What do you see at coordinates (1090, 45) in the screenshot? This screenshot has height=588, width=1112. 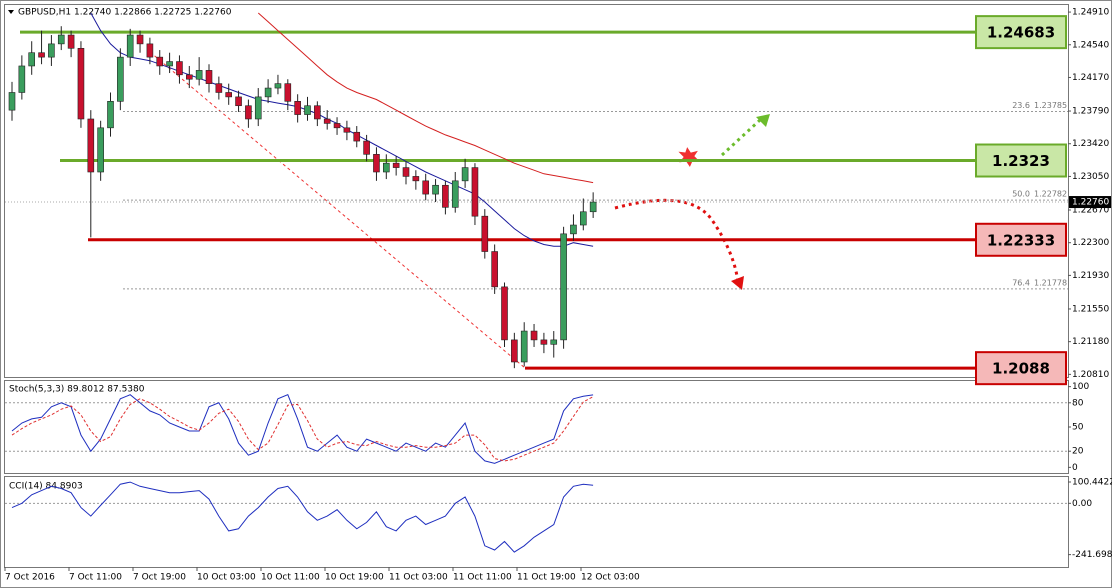 I see `y-tick-label: 1.24540` at bounding box center [1090, 45].